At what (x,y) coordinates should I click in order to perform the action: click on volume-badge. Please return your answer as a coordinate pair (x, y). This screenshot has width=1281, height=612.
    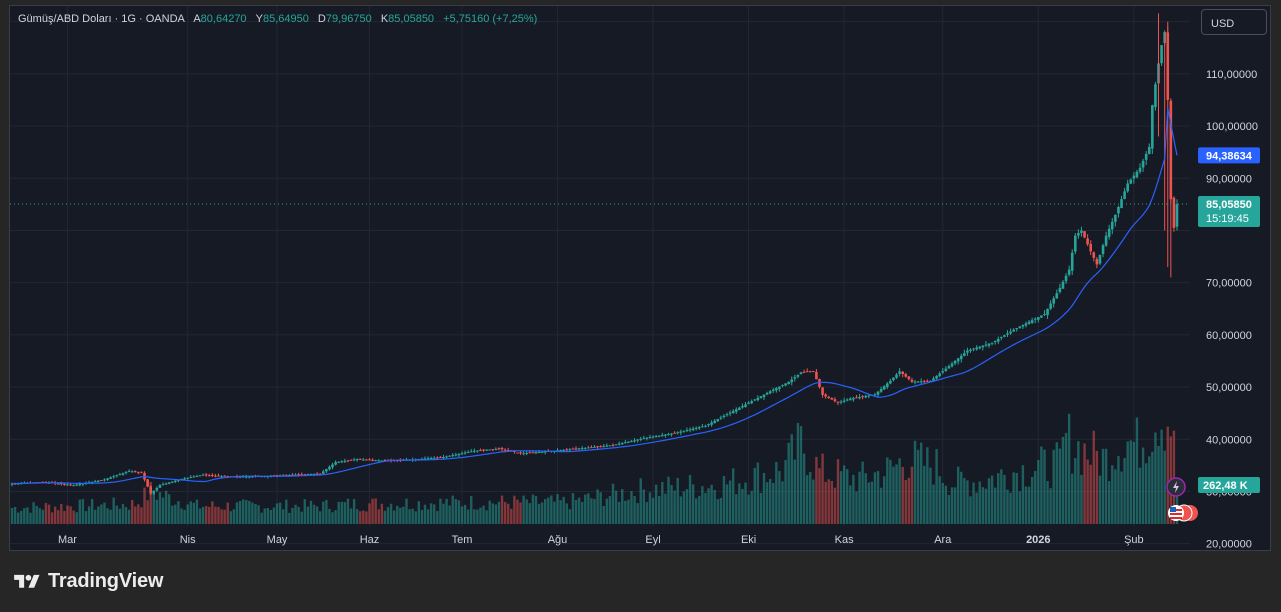
    Looking at the image, I should click on (1229, 485).